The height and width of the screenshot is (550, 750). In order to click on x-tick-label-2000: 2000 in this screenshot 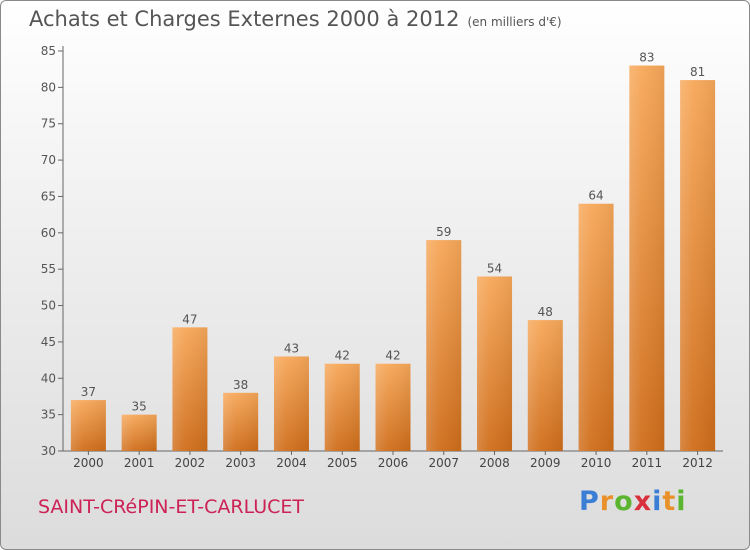, I will do `click(88, 463)`.